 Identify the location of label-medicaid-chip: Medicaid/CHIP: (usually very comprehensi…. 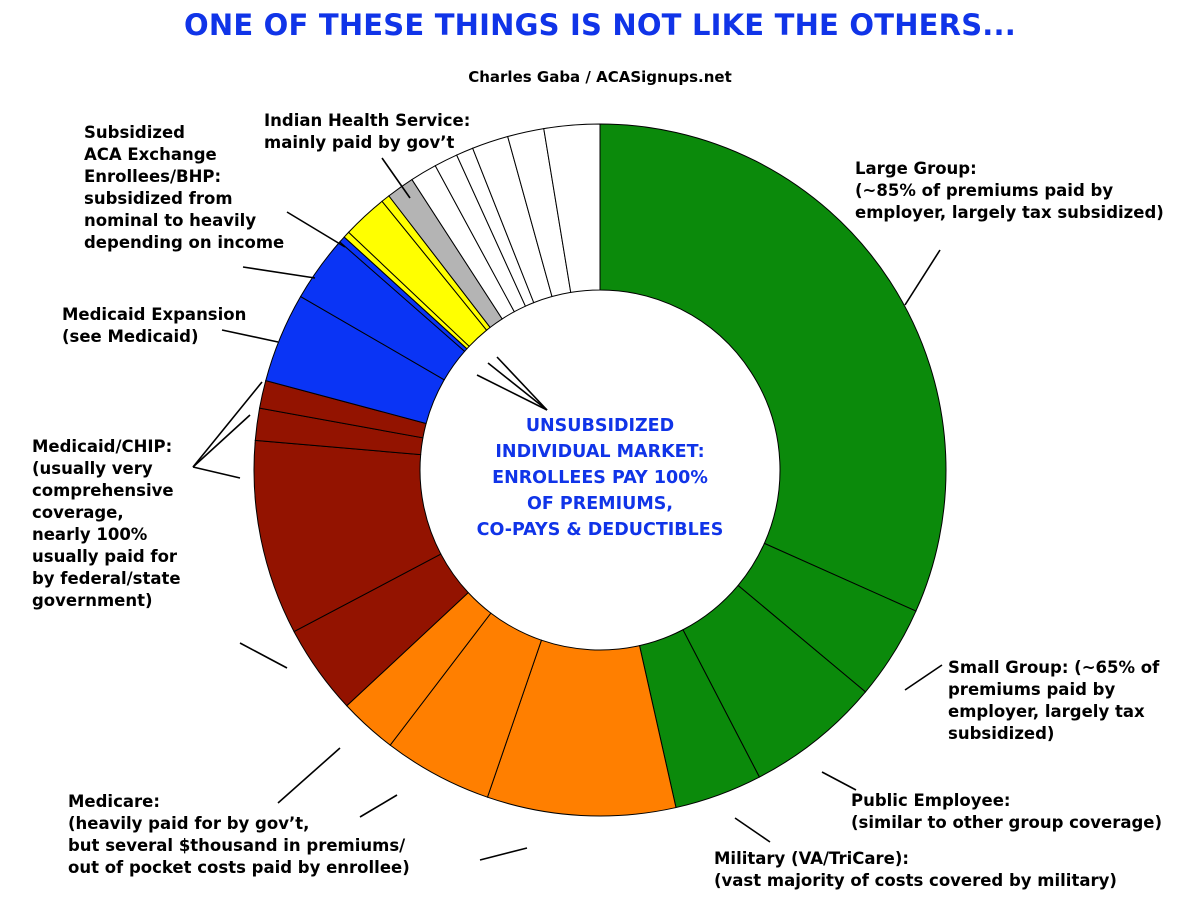
(106, 523).